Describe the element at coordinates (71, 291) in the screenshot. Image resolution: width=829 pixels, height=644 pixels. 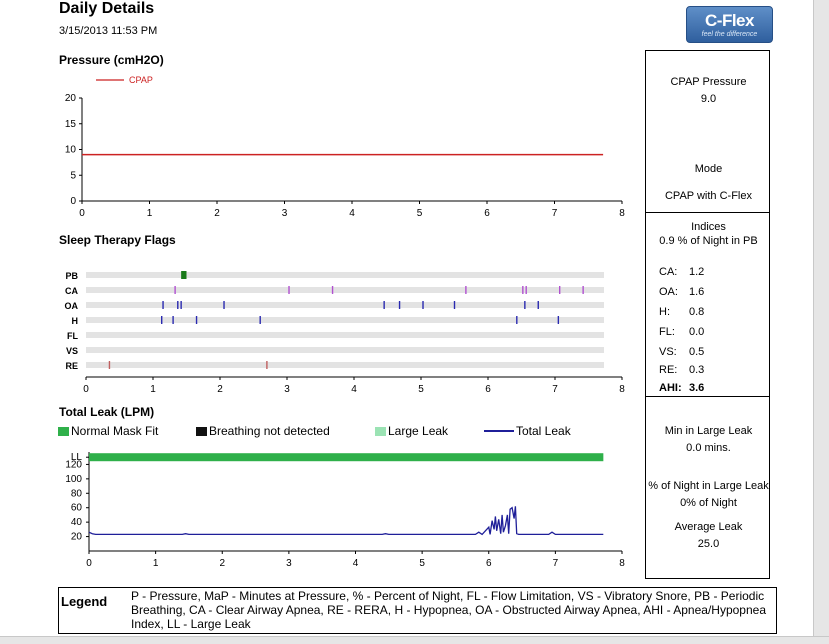
I see `flag-row-label: CA` at that location.